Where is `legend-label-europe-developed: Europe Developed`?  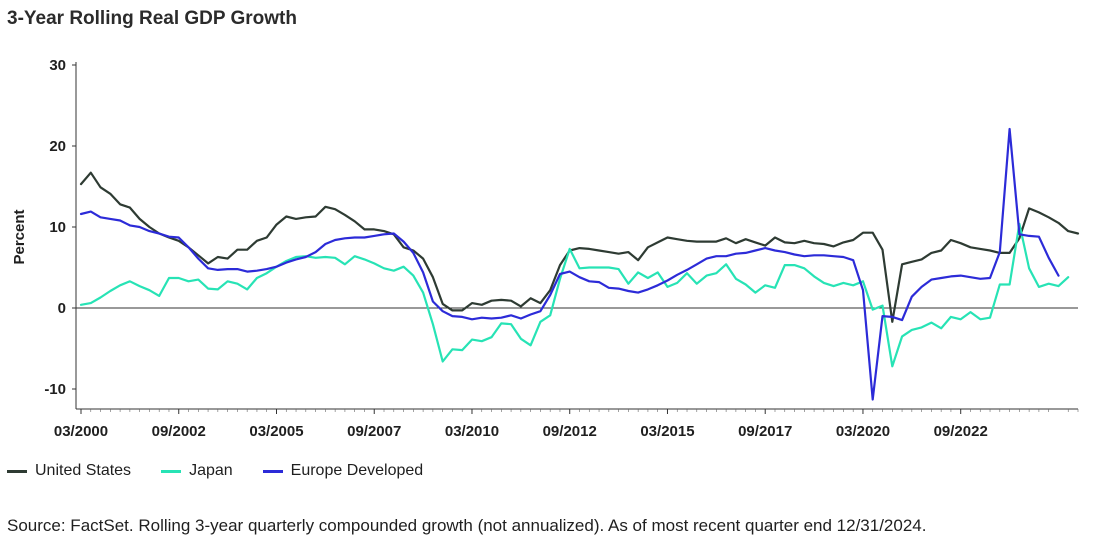
legend-label-europe-developed: Europe Developed is located at coordinates (357, 470).